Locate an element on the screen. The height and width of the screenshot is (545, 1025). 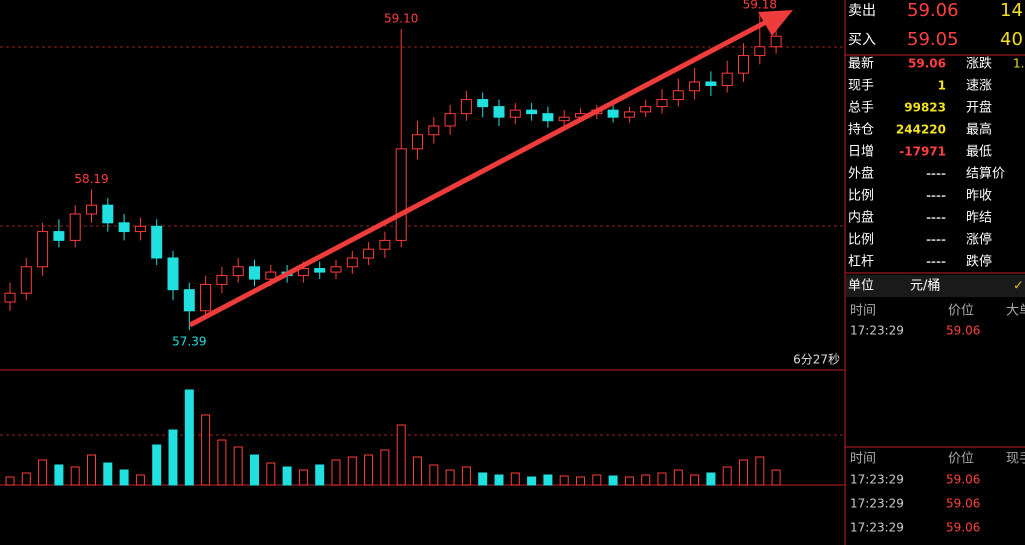
price-label: 59.10 is located at coordinates (401, 19).